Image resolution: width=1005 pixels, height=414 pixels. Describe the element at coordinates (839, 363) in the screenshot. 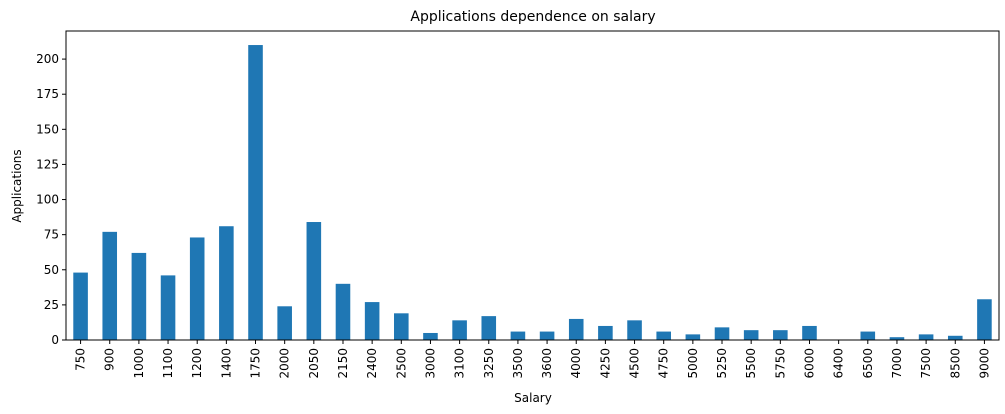

I see `x-tick-label: 6400` at that location.